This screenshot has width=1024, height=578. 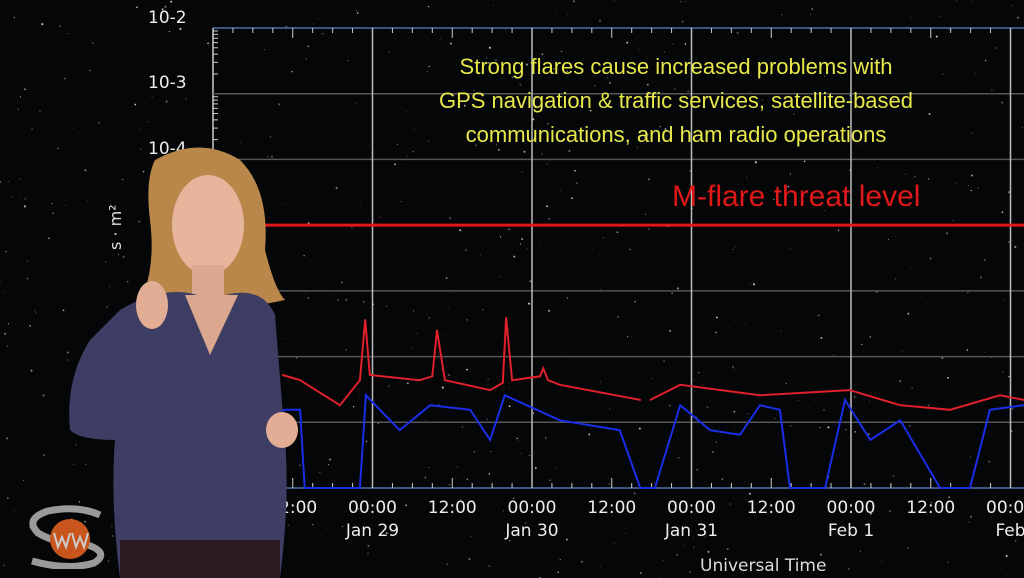 What do you see at coordinates (796, 196) in the screenshot?
I see `threat-level-label: M-flare threat level` at bounding box center [796, 196].